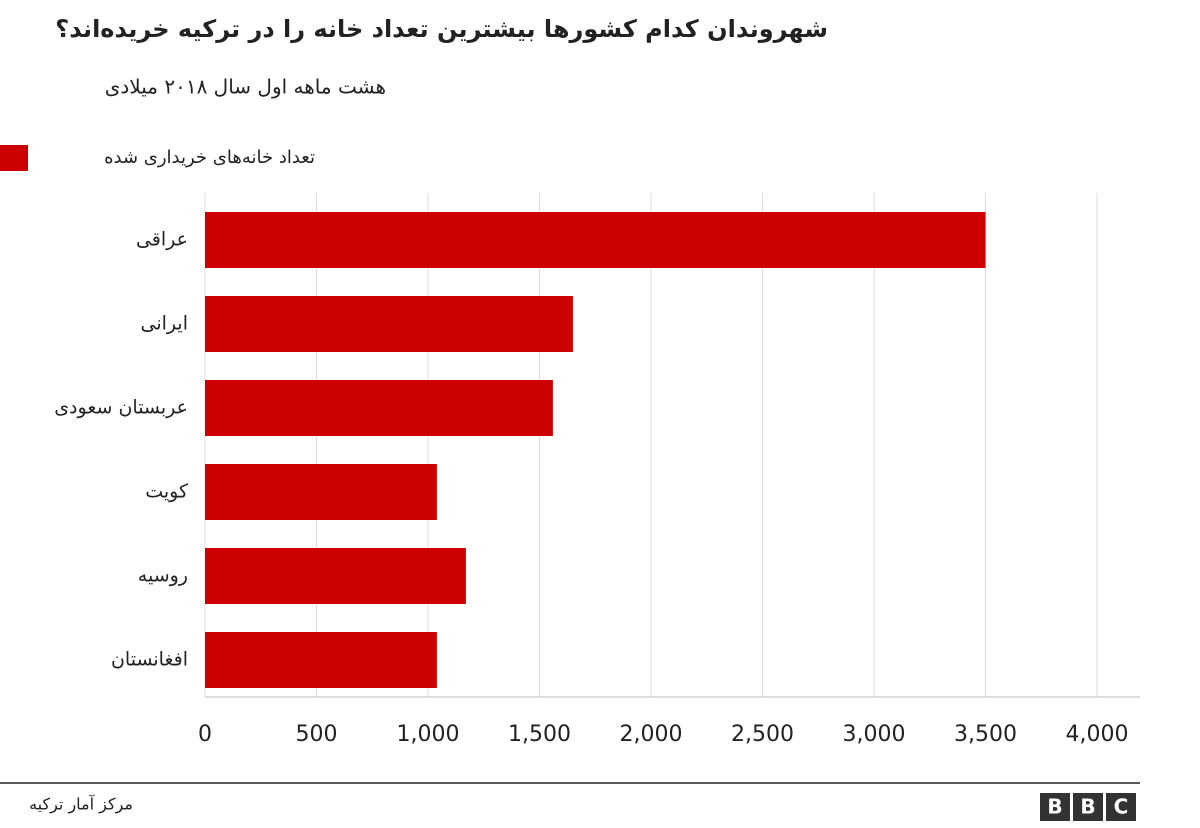 This screenshot has width=1200, height=828. I want to click on source: مرکز آمار ترکیه, so click(81, 805).